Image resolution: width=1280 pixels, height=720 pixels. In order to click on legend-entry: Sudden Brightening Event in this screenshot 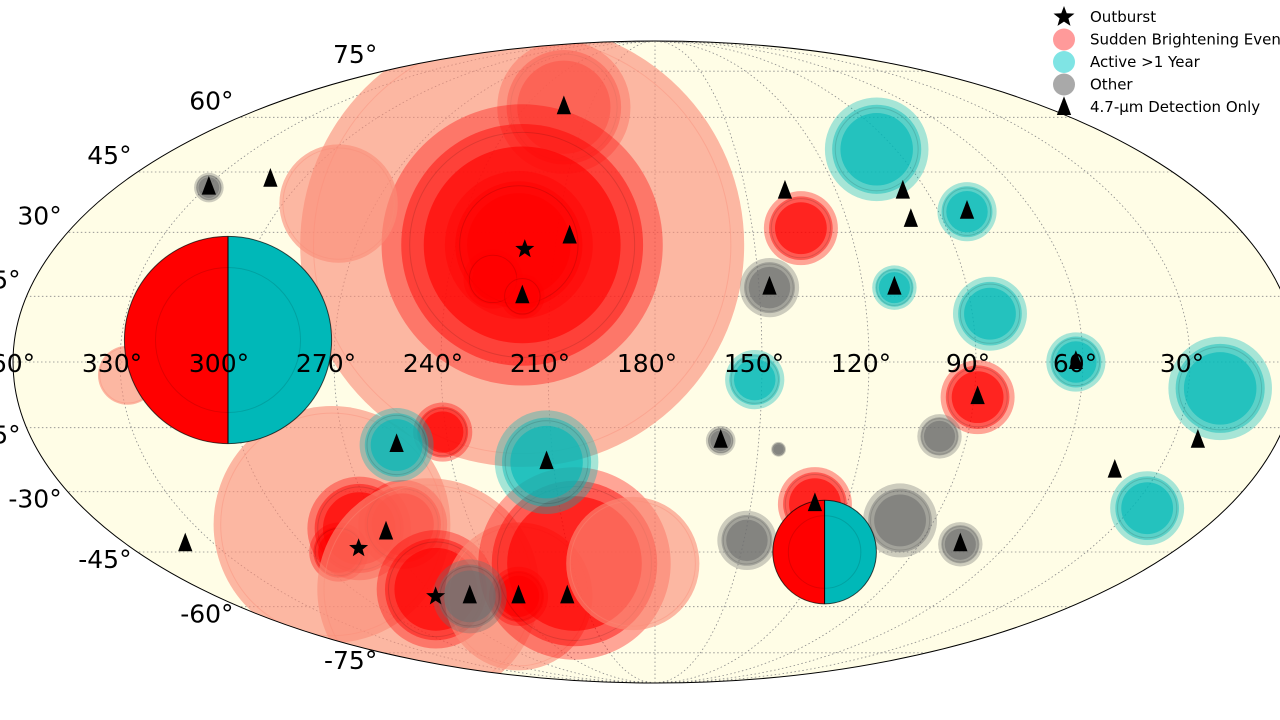, I will do `click(1166, 39)`.